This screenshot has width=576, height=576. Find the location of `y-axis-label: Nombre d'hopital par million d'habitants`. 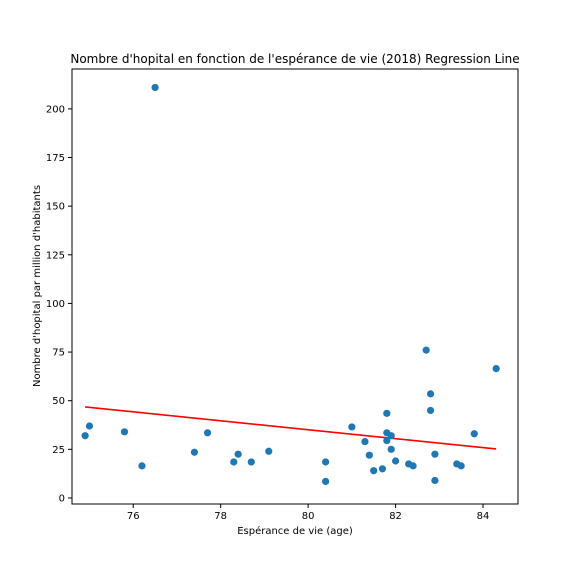

y-axis-label: Nombre d'hopital par million d'habitants is located at coordinates (37, 286).